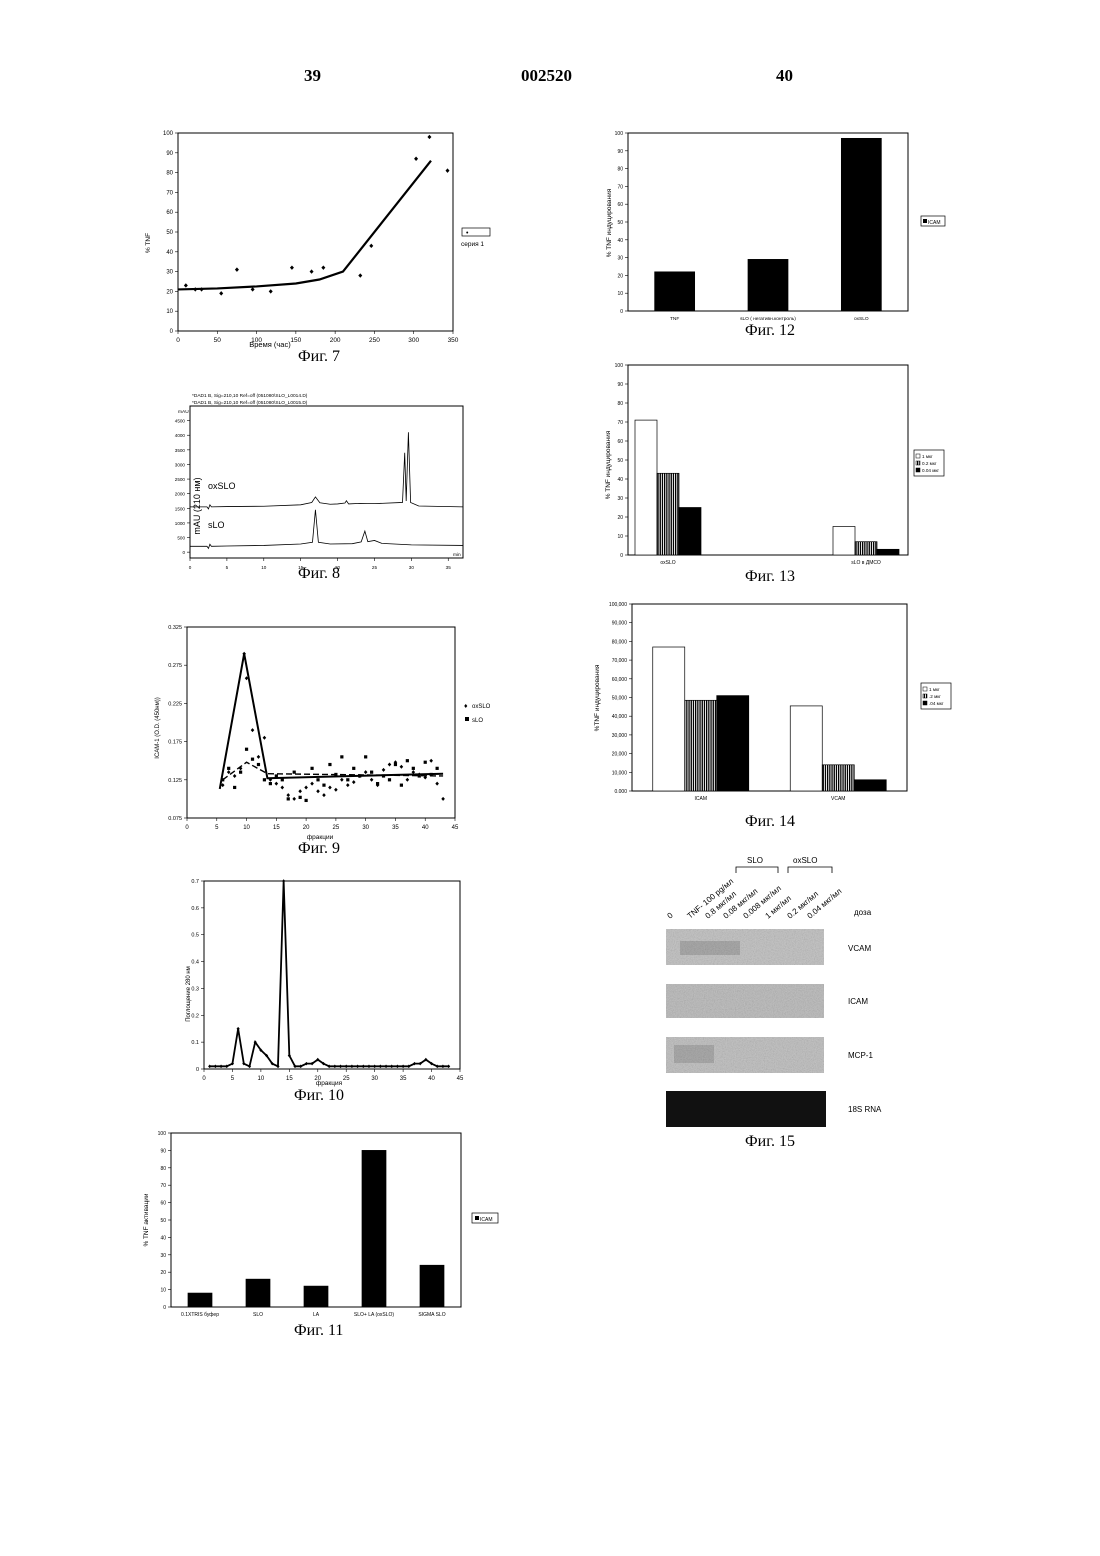 This screenshot has height=1556, width=1100. Describe the element at coordinates (477, 721) in the screenshot. I see `legend-slo-label: sLO` at that location.